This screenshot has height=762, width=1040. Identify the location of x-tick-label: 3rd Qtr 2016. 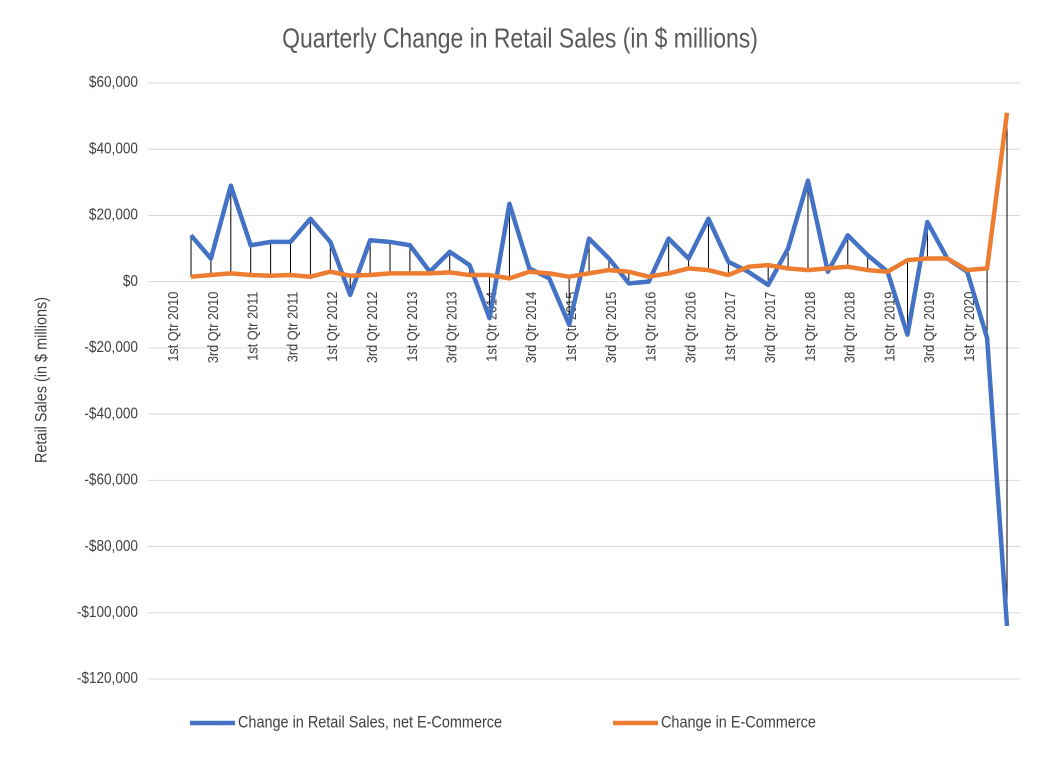
(689, 327).